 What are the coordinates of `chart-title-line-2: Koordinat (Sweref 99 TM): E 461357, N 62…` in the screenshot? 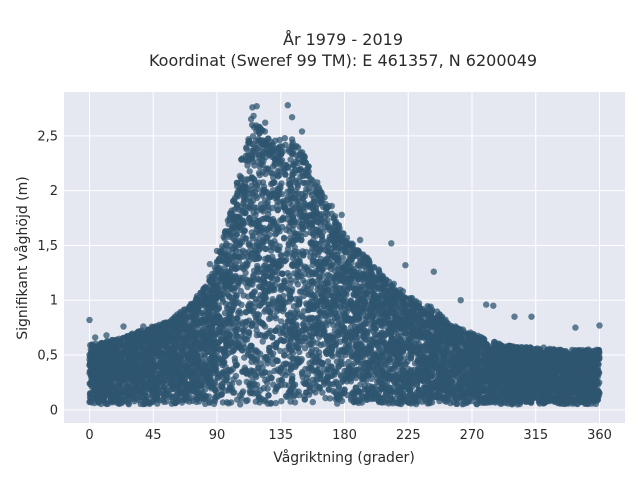 It's located at (343, 60).